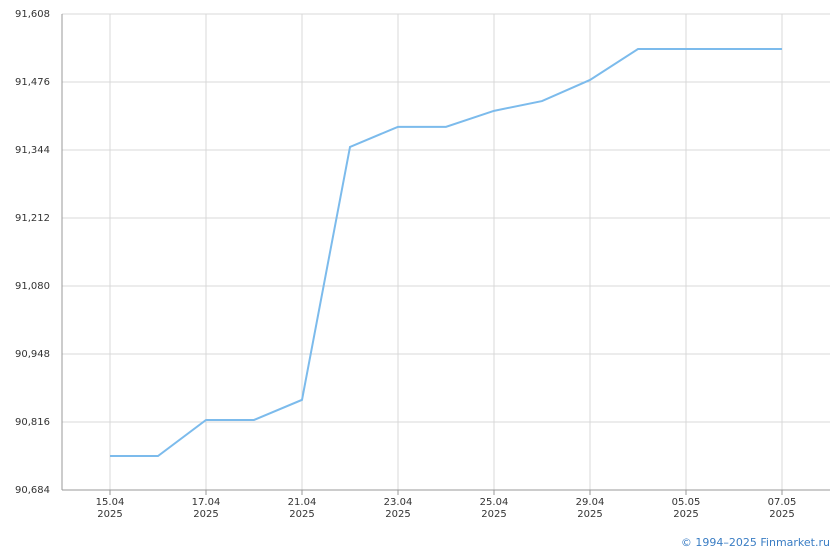  Describe the element at coordinates (32, 490) in the screenshot. I see `y-tick-label: 90,684` at that location.